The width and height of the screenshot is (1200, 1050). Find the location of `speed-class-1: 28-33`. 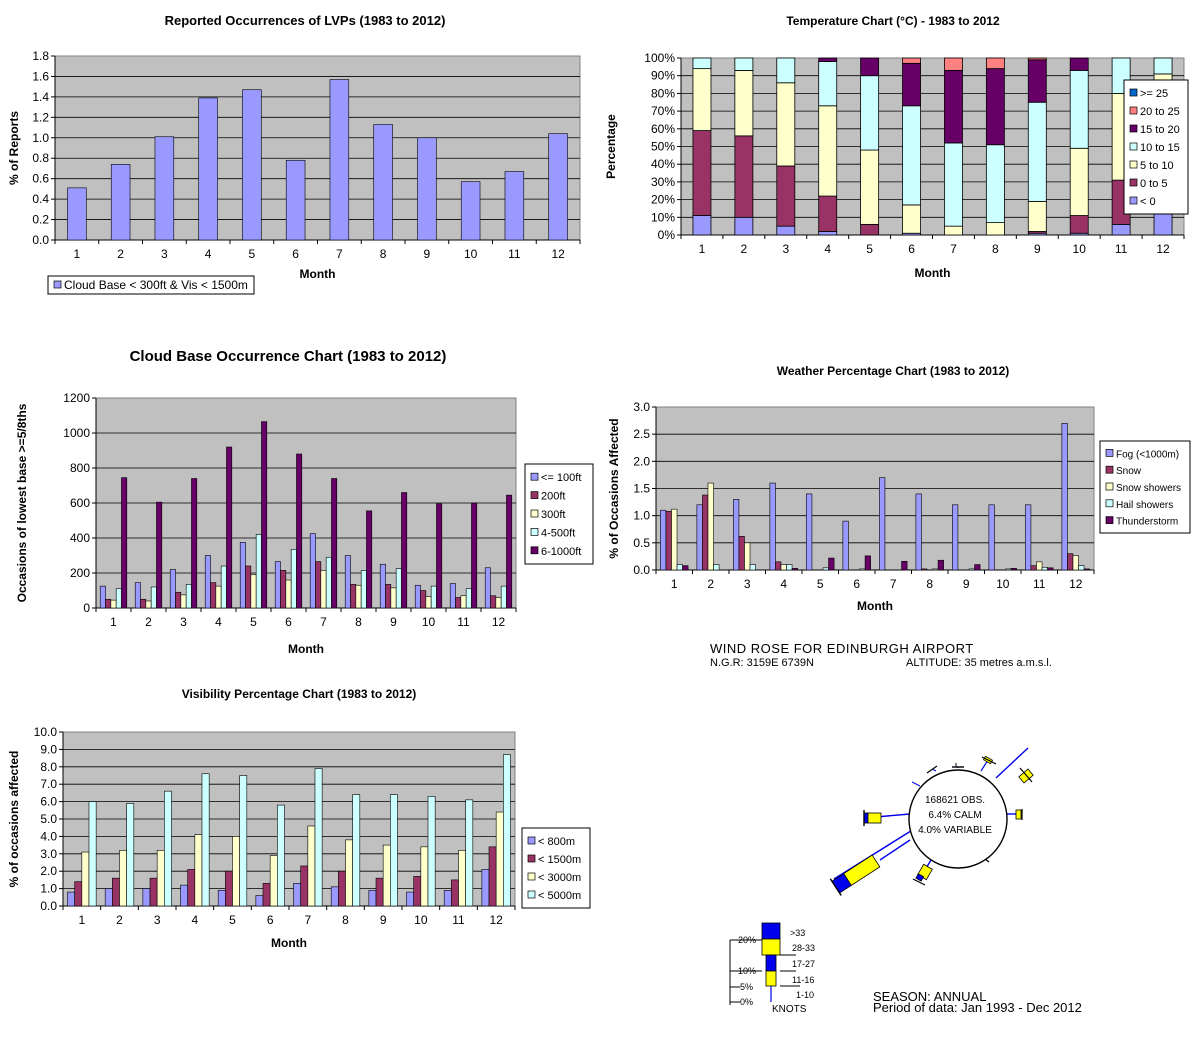

speed-class-1: 28-33 is located at coordinates (803, 948).